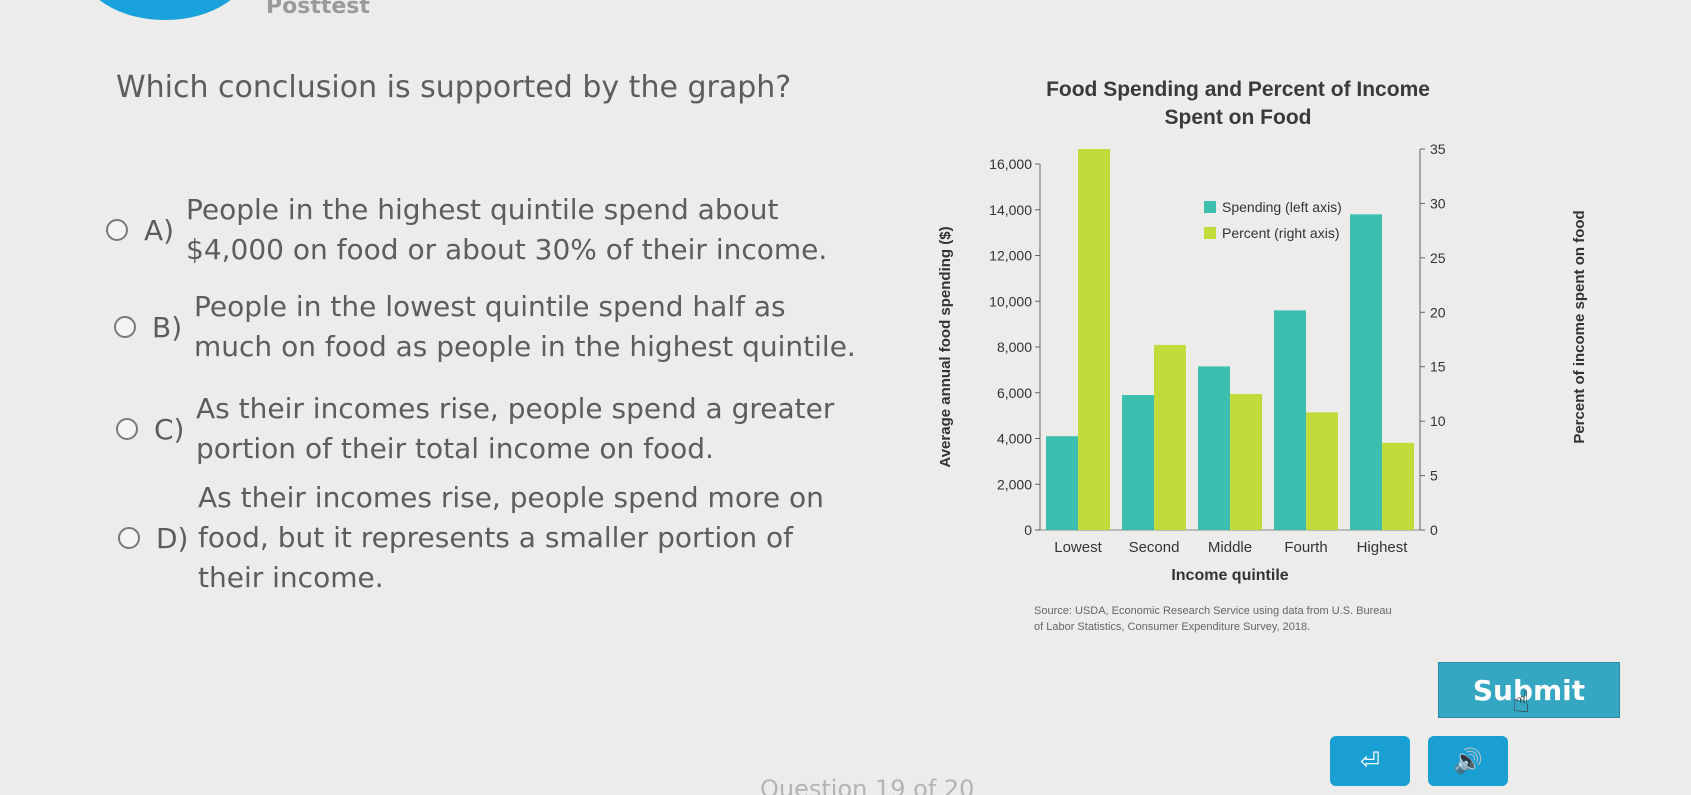 This screenshot has height=795, width=1691. What do you see at coordinates (129, 538) in the screenshot?
I see `radio-button-d` at bounding box center [129, 538].